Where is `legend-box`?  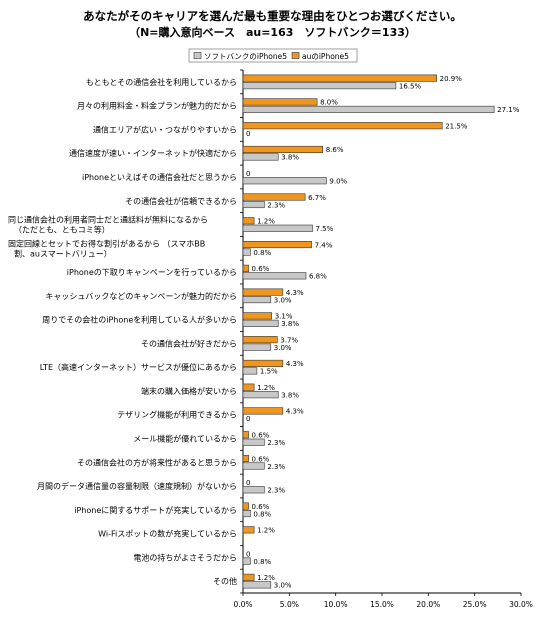 legend-box is located at coordinates (273, 55).